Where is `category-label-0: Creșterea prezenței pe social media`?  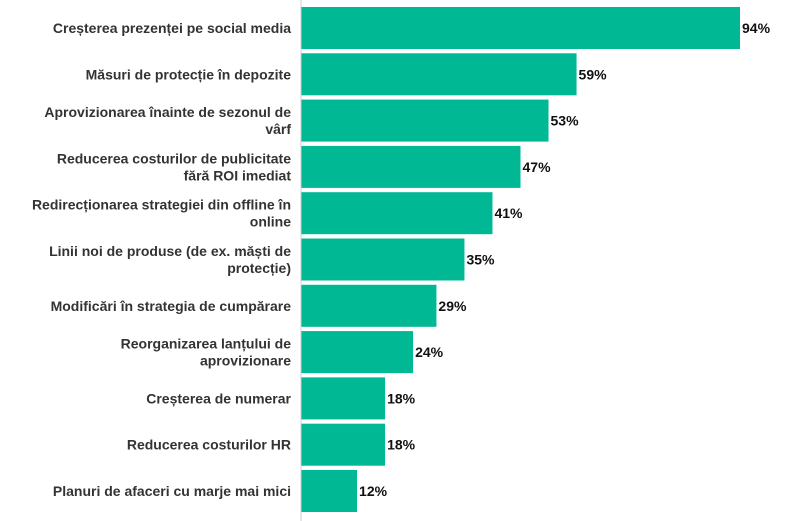 category-label-0: Creșterea prezenței pe social media is located at coordinates (172, 28).